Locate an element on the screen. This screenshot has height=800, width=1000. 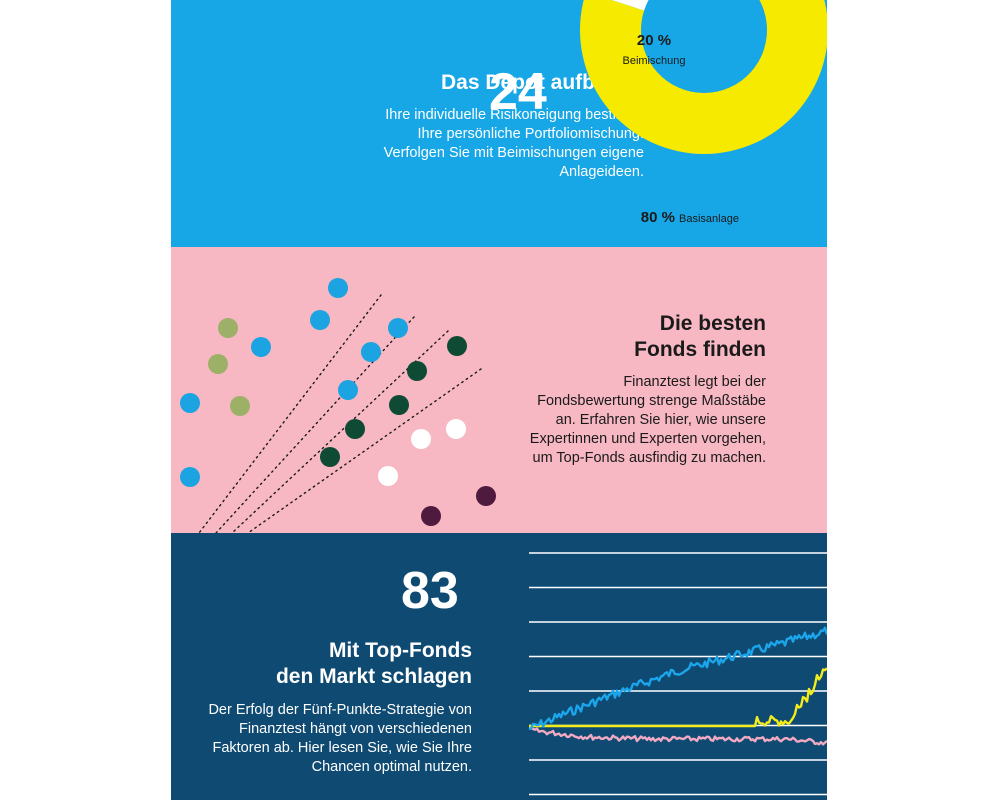
donut-label-beimischung-percent: 20 % is located at coordinates (654, 40).